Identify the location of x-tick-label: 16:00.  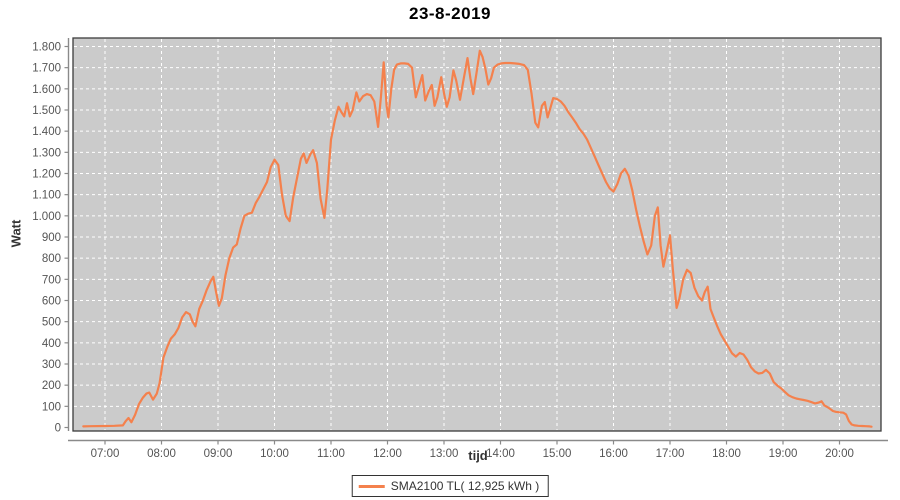
(613, 454).